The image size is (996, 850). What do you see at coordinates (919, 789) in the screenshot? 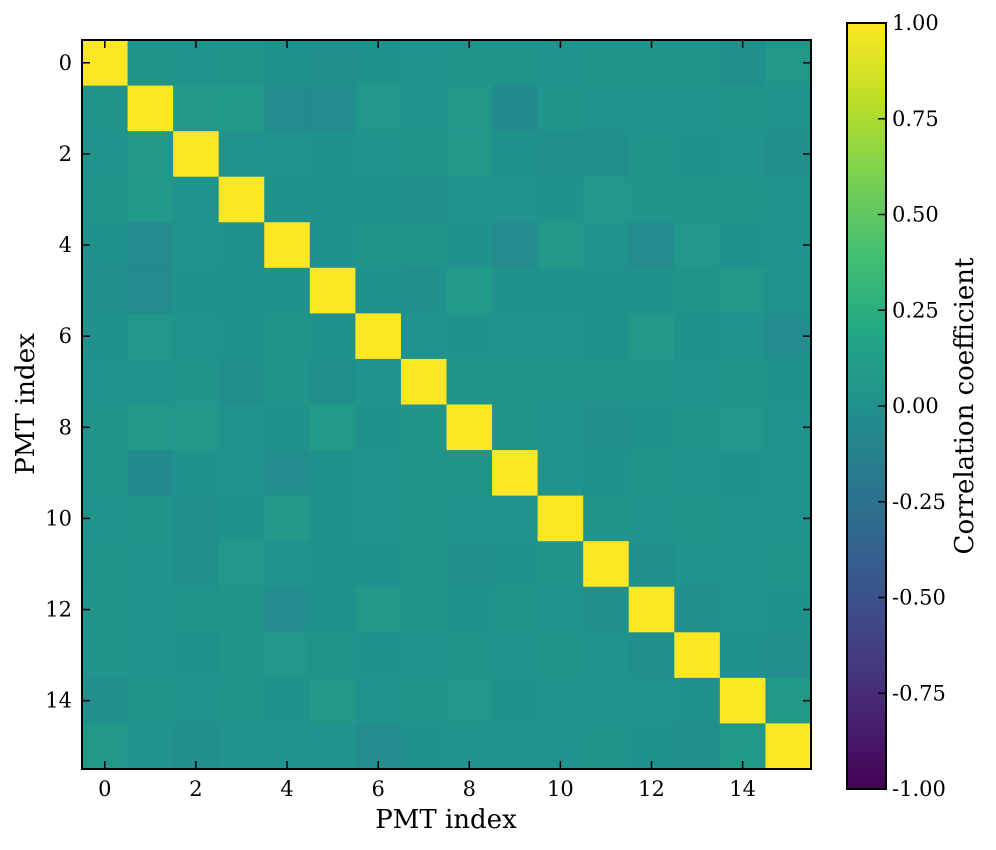
I see `colorbar-tick-label-8: -1.00` at bounding box center [919, 789].